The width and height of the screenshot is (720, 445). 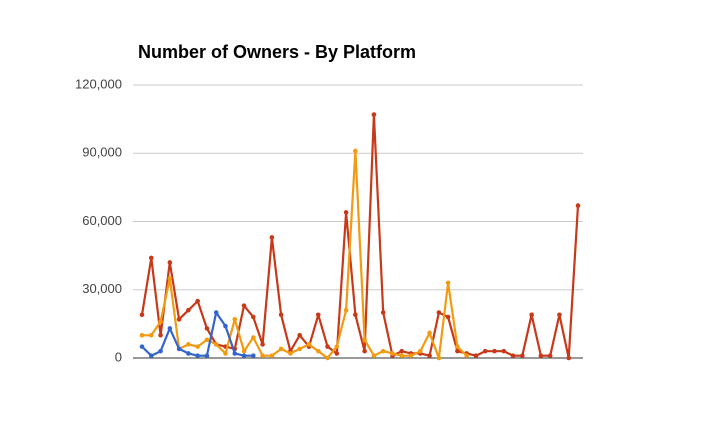 What do you see at coordinates (98, 83) in the screenshot?
I see `y-tick-label: 120,000` at bounding box center [98, 83].